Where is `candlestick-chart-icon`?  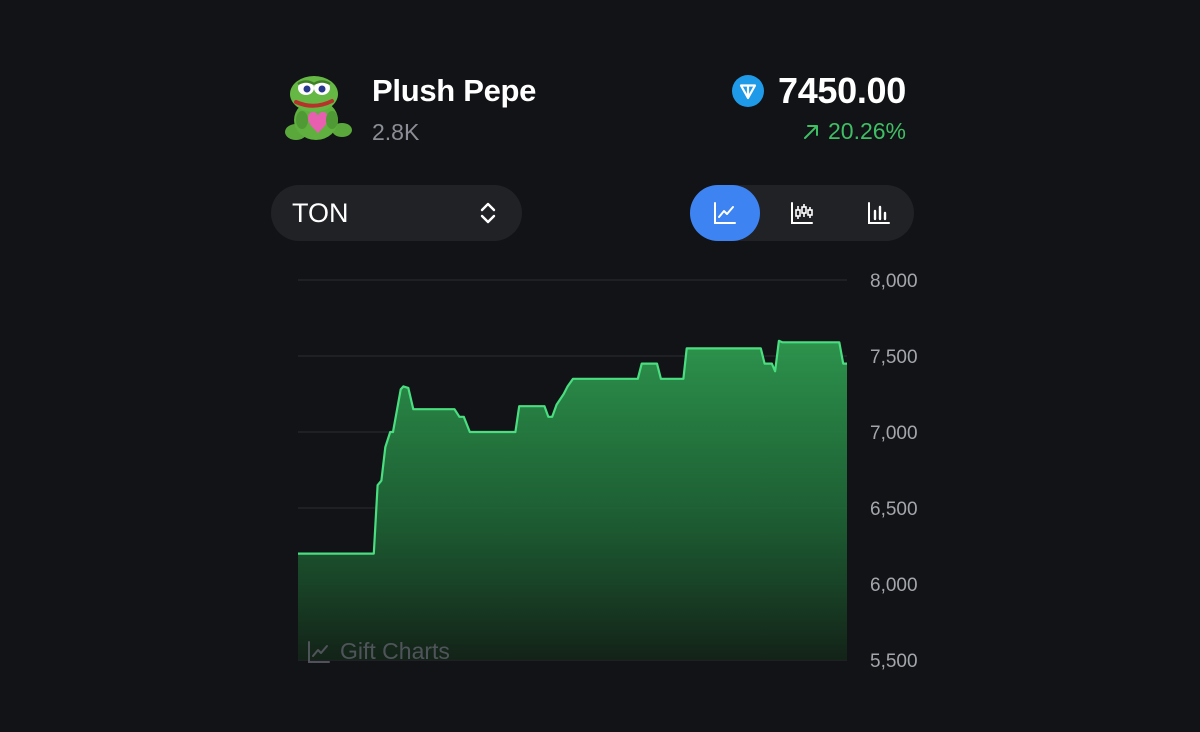 candlestick-chart-icon is located at coordinates (802, 213).